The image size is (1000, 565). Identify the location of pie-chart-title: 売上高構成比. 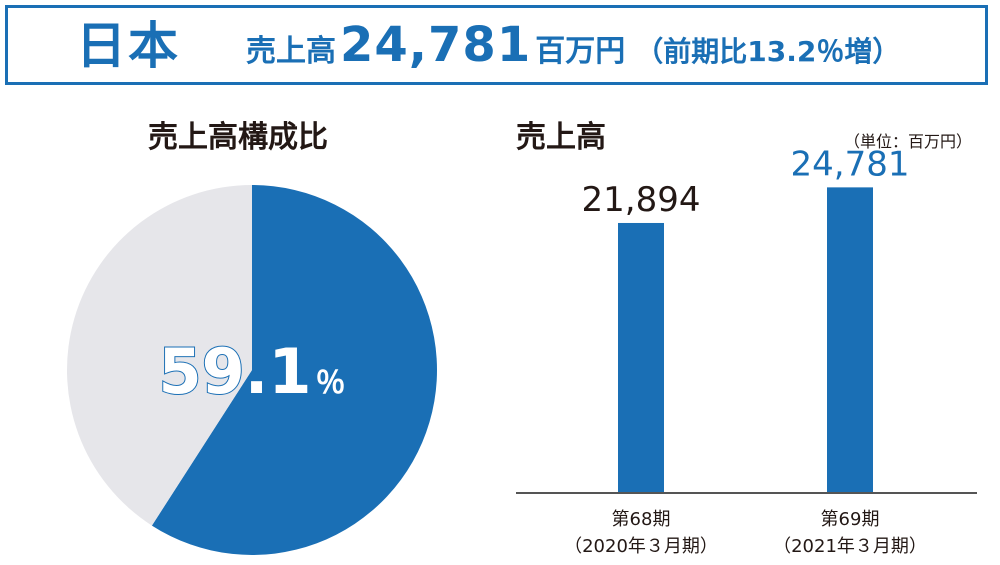
(238, 137).